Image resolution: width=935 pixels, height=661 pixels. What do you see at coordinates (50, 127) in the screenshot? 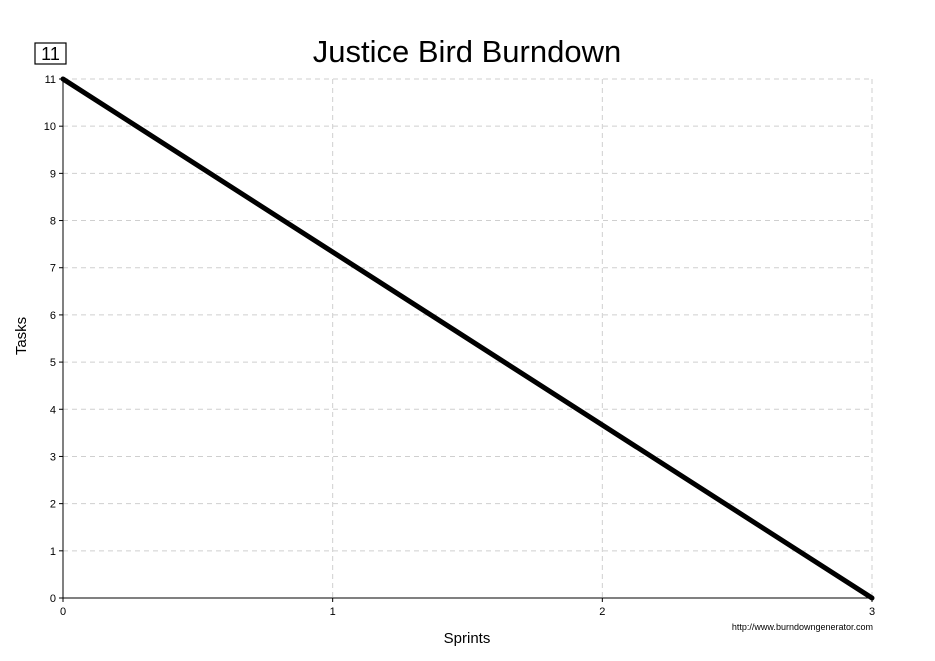
I see `y-tick-label: 10` at bounding box center [50, 127].